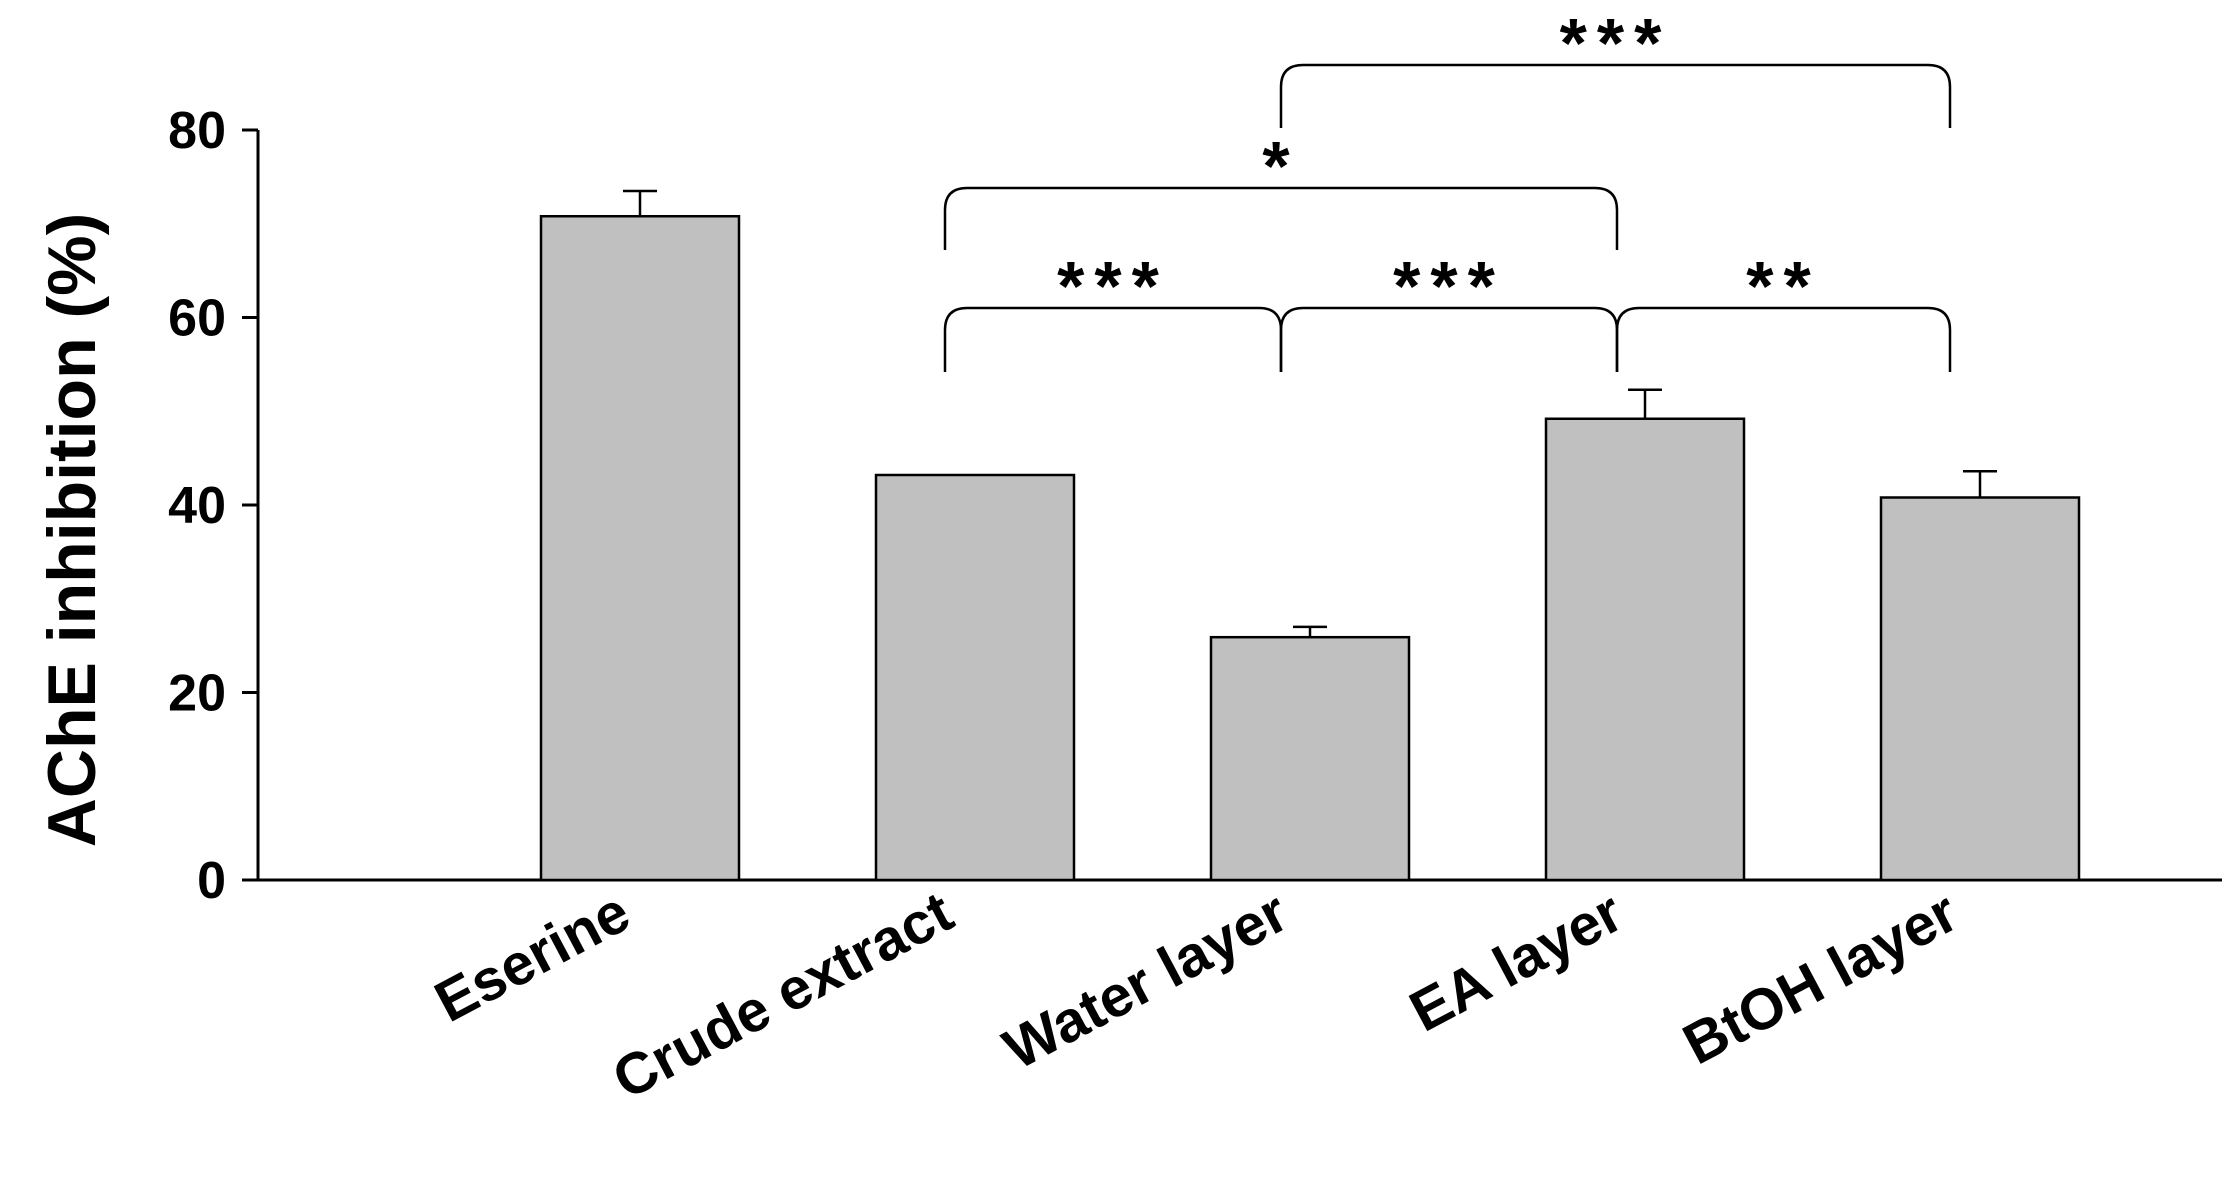 The width and height of the screenshot is (2233, 1204). What do you see at coordinates (1145, 980) in the screenshot?
I see `x-tick-label: Water layer` at bounding box center [1145, 980].